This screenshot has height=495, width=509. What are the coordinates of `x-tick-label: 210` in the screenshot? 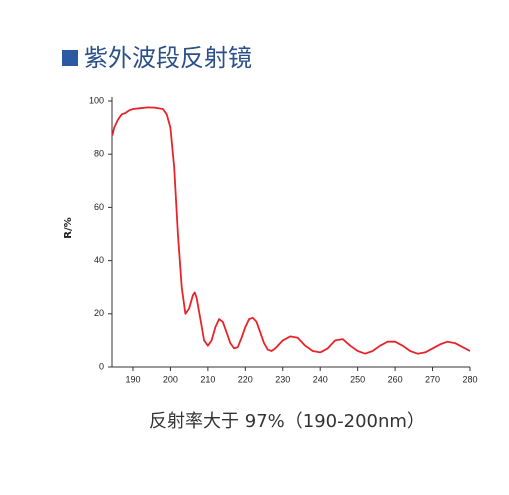 It's located at (207, 379).